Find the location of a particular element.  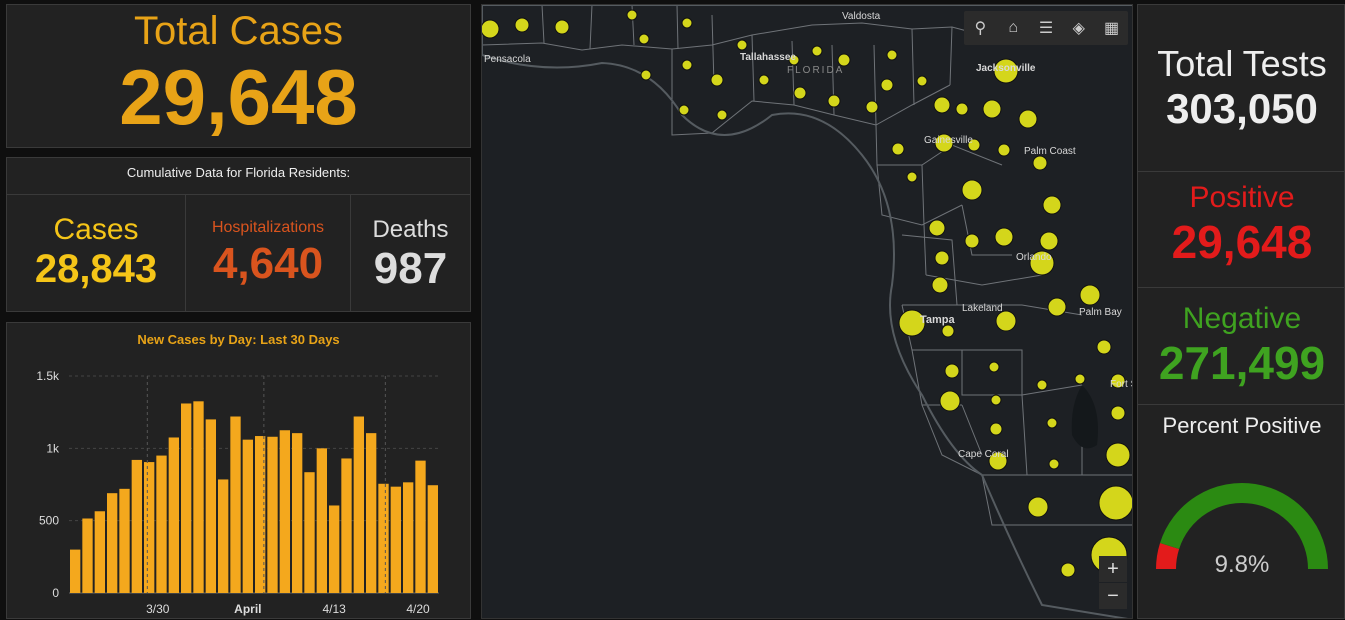

legend-icon: ☰ is located at coordinates (1046, 28).